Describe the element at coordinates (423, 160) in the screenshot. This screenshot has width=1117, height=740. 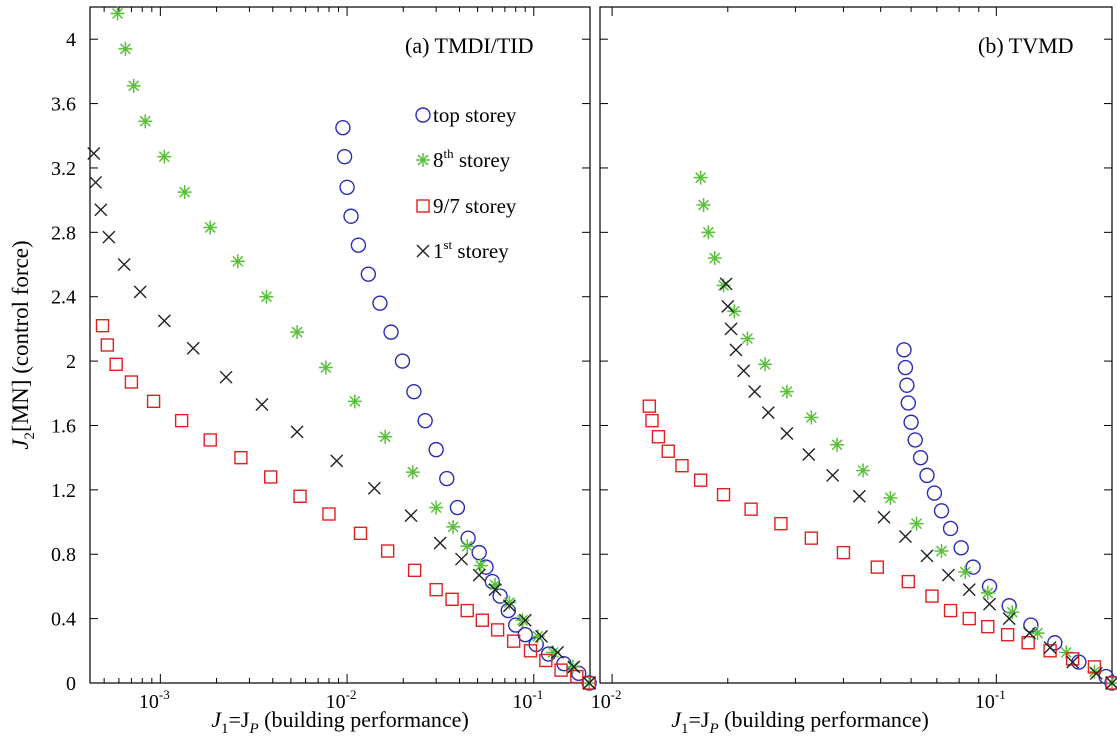
I see `legend-marker-8th` at that location.